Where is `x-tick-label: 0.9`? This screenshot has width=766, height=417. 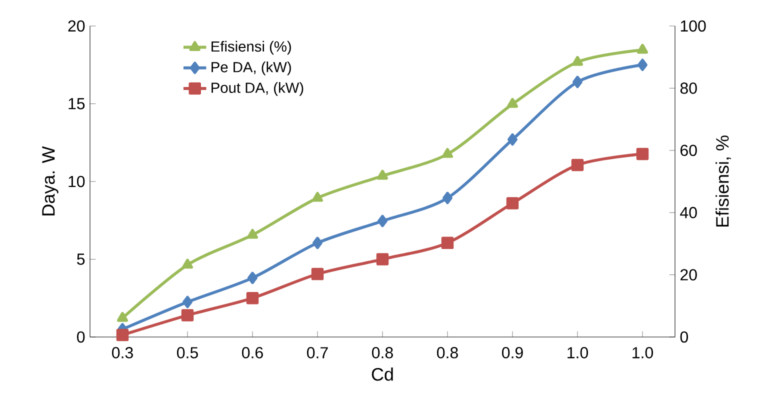
x-tick-label: 0.9 is located at coordinates (512, 352).